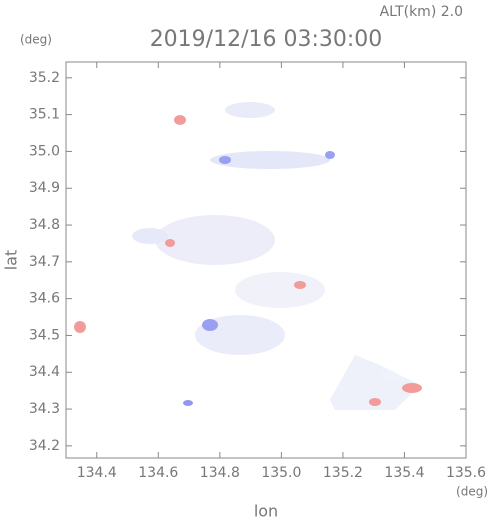  What do you see at coordinates (220, 473) in the screenshot?
I see `x-tick-label: 134.8` at bounding box center [220, 473].